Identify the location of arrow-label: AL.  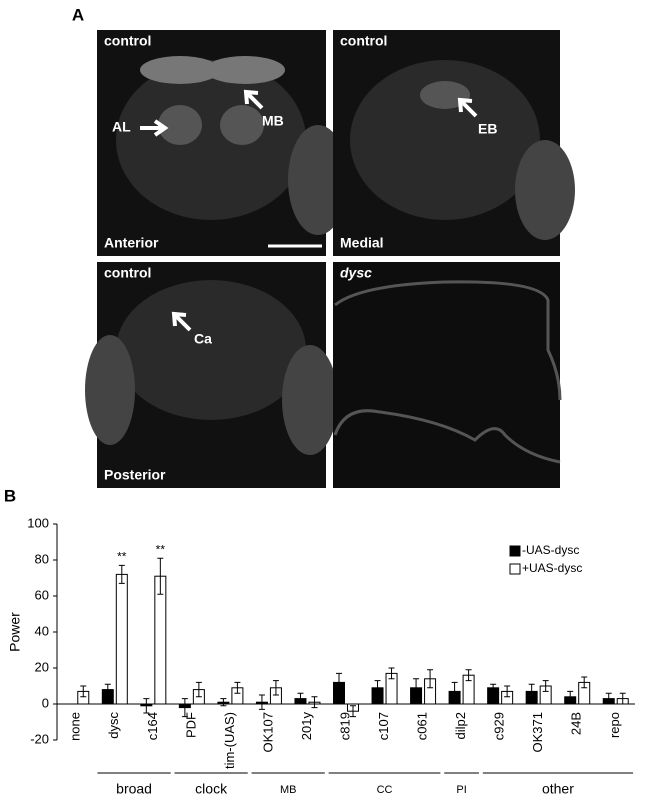
(121, 127).